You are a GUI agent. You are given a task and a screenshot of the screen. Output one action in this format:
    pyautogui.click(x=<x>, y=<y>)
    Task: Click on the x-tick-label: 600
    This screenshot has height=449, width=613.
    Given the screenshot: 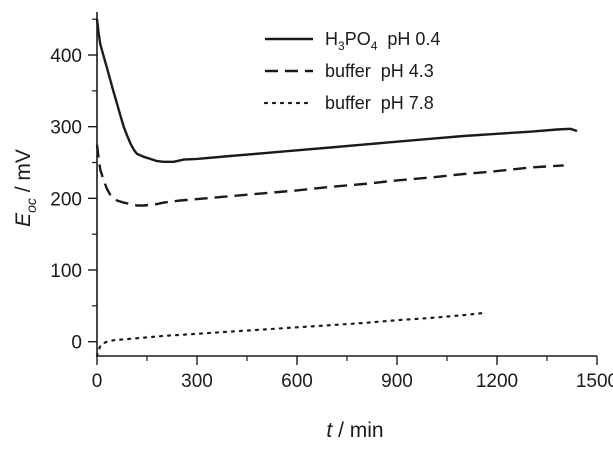 What is the action you would take?
    pyautogui.click(x=297, y=381)
    